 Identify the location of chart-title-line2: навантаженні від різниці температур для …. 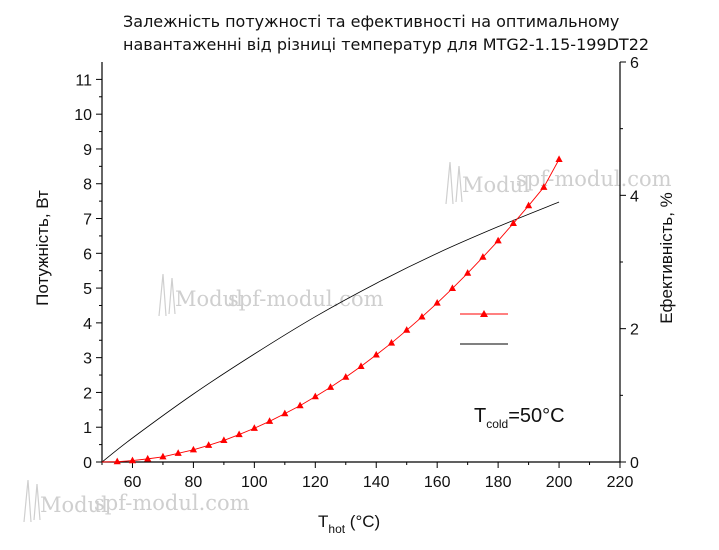
(386, 44).